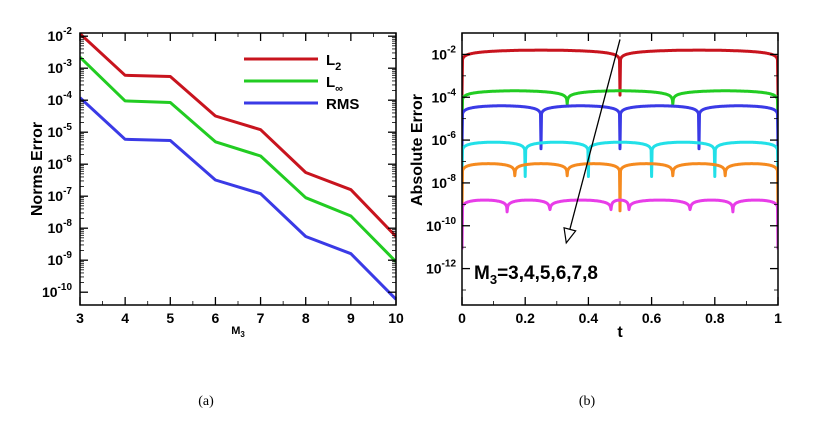  Describe the element at coordinates (536, 275) in the screenshot. I see `chart-b-annotation: M3=3,4,5,6,7,8` at that location.